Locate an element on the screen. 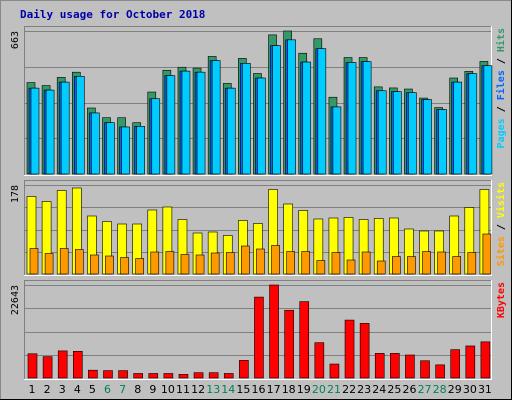 The image size is (512, 400). day-label-2: 2 is located at coordinates (47, 389).